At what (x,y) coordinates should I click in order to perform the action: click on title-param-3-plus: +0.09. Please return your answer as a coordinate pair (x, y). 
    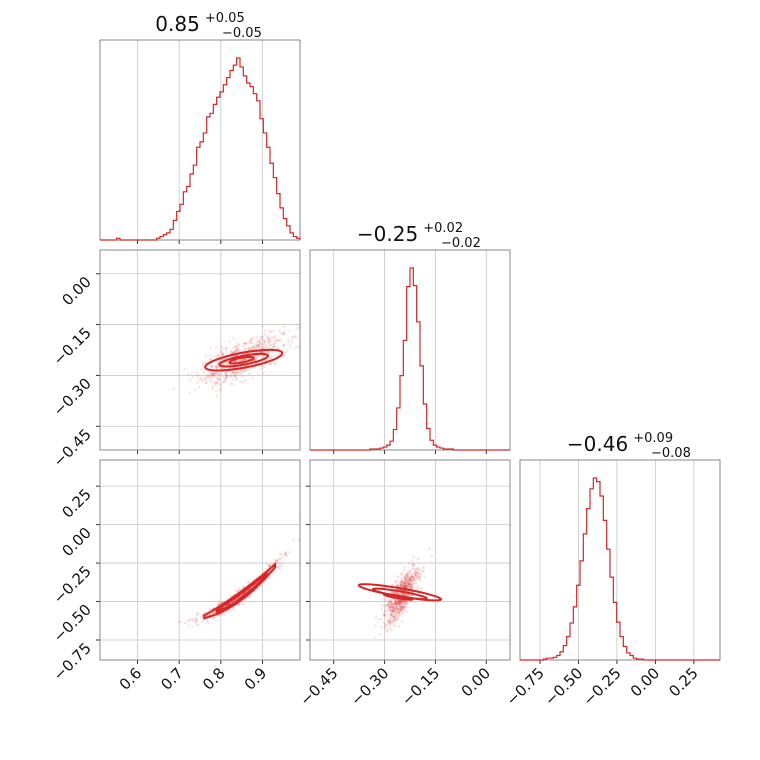
    Looking at the image, I should click on (653, 438).